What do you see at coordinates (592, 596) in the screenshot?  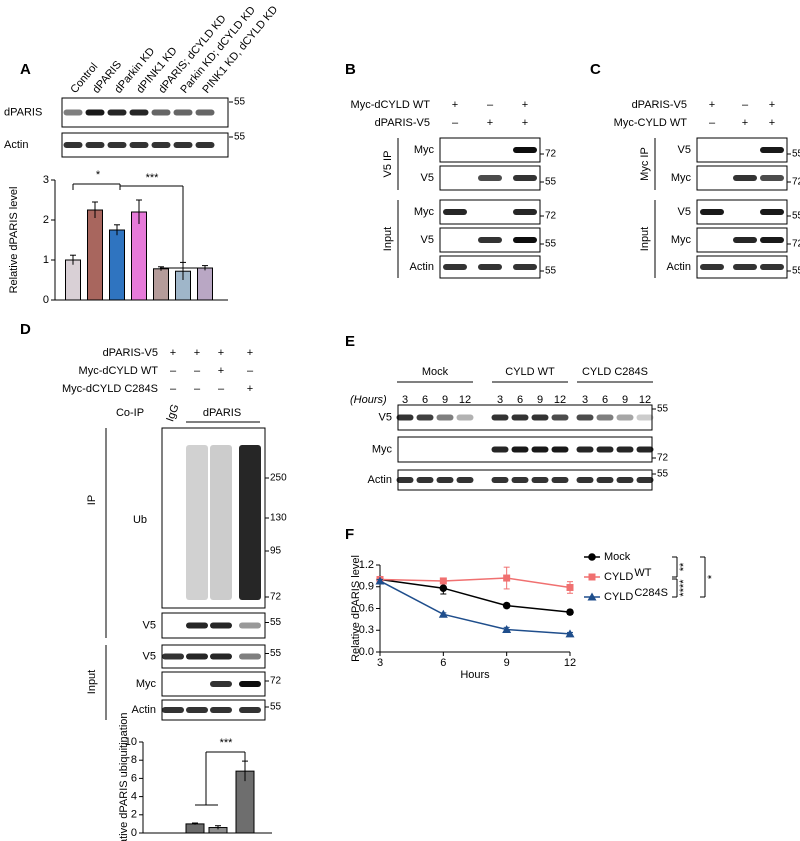 I see `legend-marker` at bounding box center [592, 596].